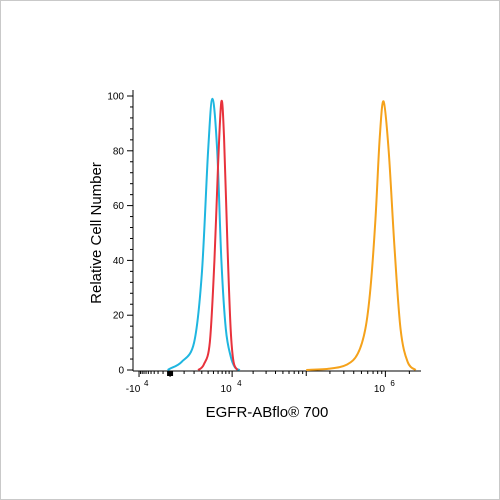  What do you see at coordinates (121, 371) in the screenshot?
I see `y-tick-label: 0` at bounding box center [121, 371].